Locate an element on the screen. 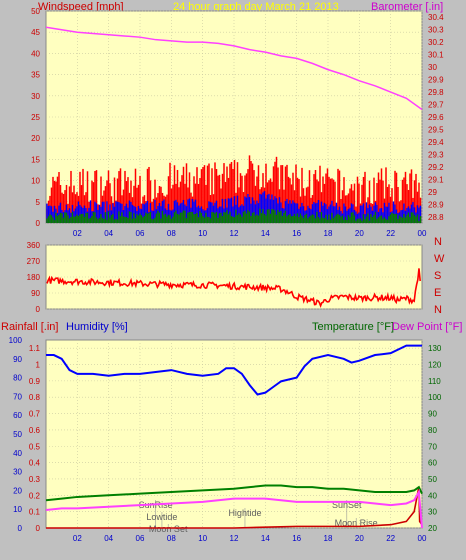 This screenshot has height=560, width=466. temperature-tick-label: 130 is located at coordinates (435, 348).